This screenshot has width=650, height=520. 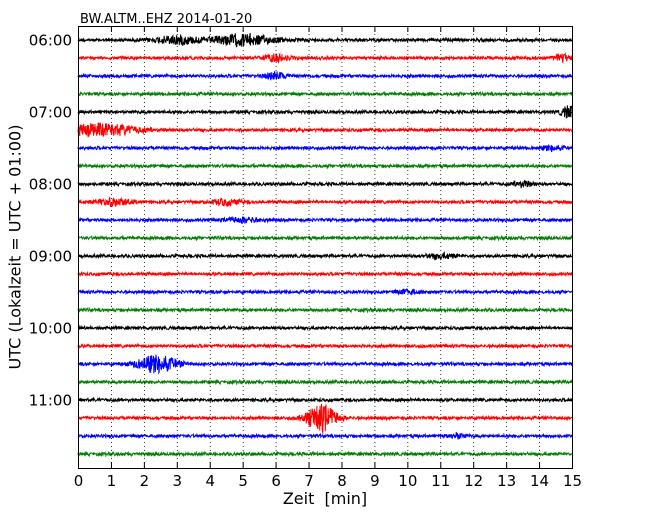 I want to click on x-tick-label: 1, so click(x=112, y=481).